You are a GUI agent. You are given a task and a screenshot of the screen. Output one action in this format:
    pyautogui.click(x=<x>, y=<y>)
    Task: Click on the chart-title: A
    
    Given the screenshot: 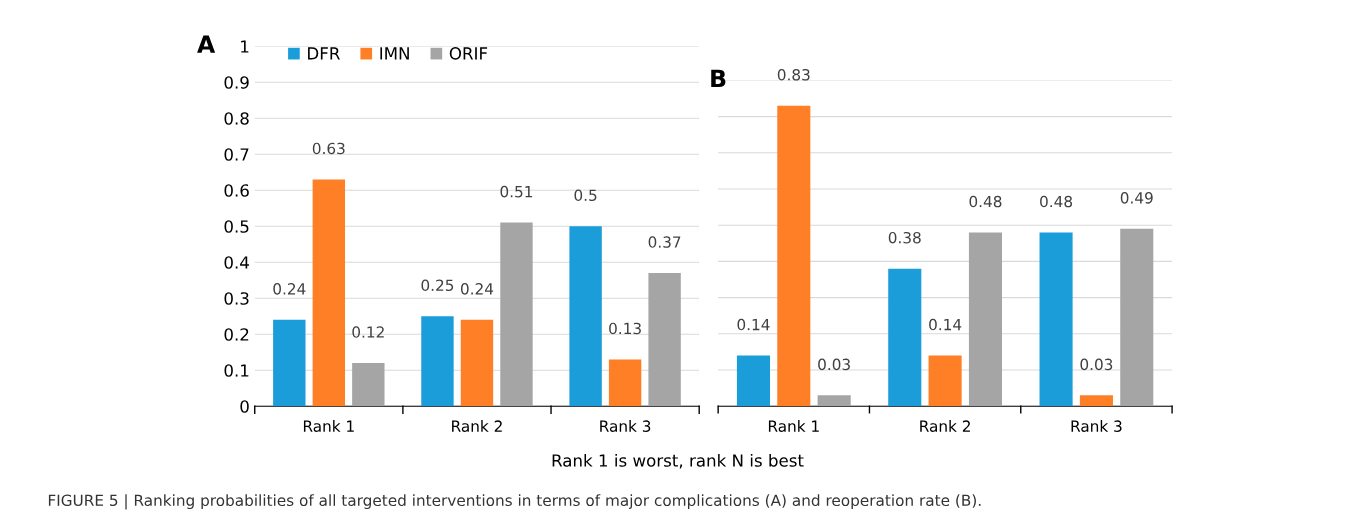 What is the action you would take?
    pyautogui.click(x=206, y=44)
    